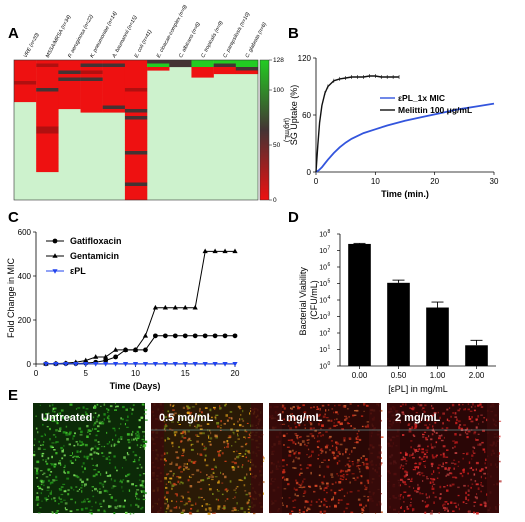 This screenshot has width=525, height=522. I want to click on strain-label: C. albicans (n=6), so click(190, 40).